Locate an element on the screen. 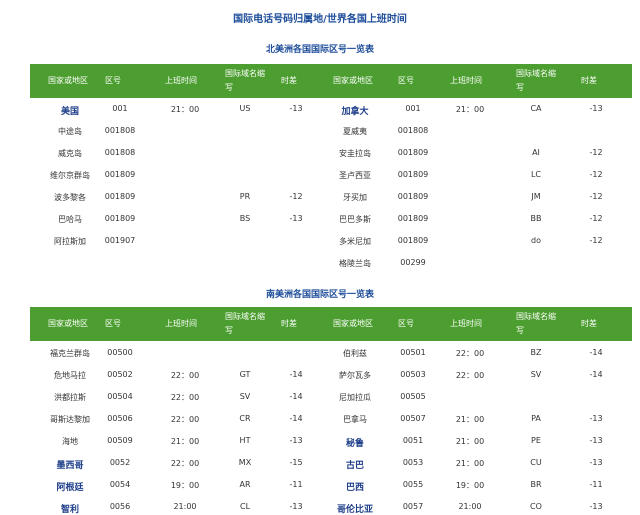  table-cell: 00506 is located at coordinates (120, 418).